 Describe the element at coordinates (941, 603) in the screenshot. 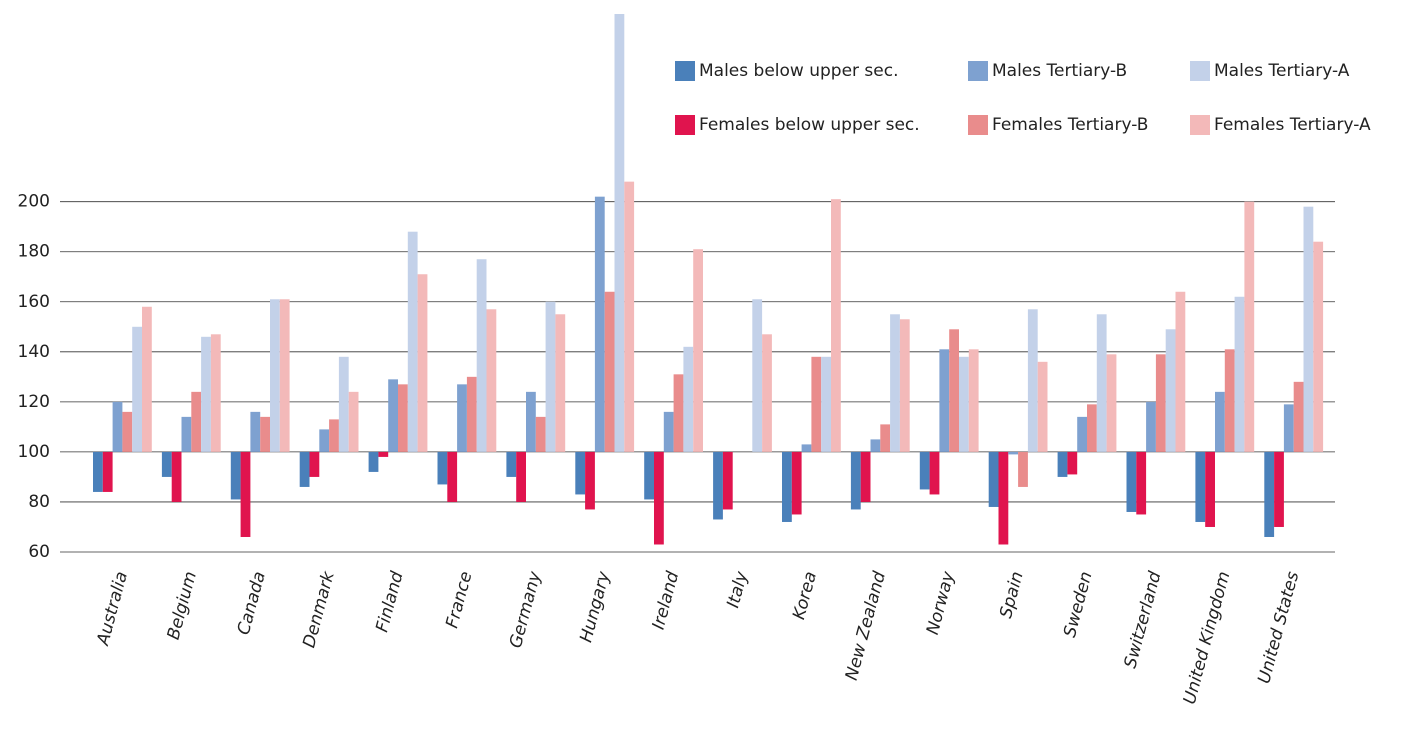

I see `x-tick-label: Norway` at that location.